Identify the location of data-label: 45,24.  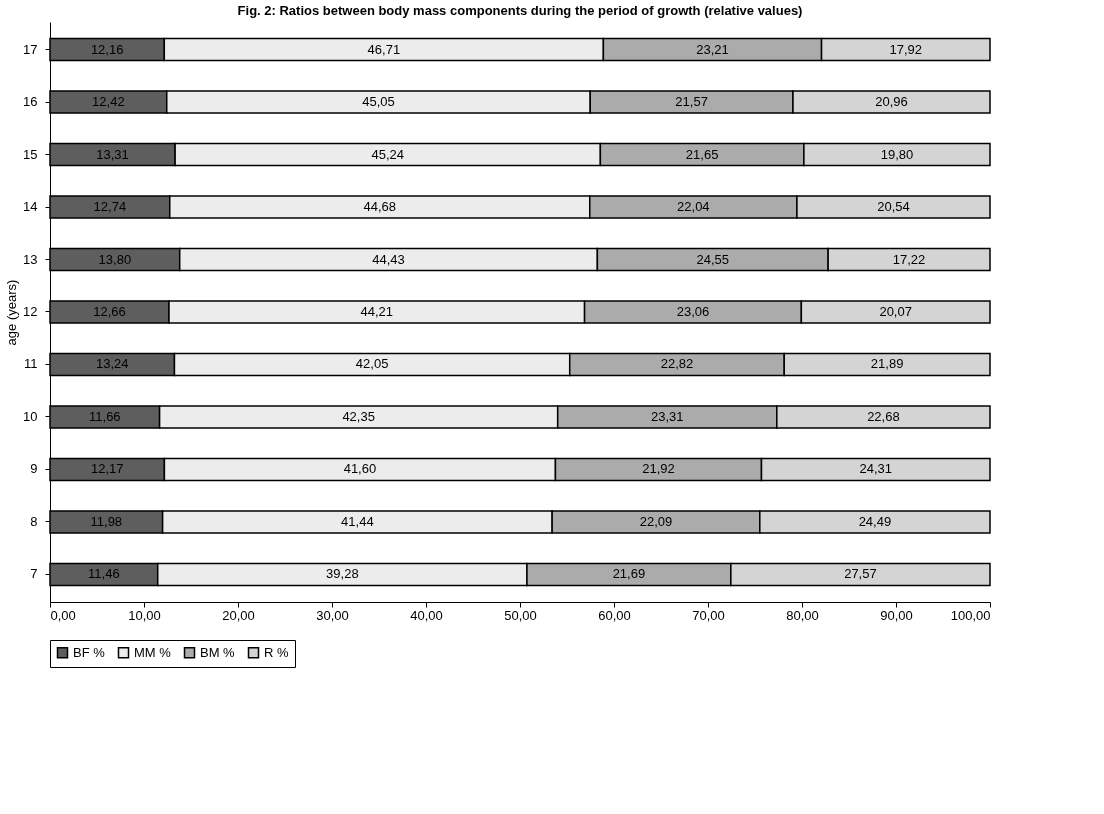
(388, 154).